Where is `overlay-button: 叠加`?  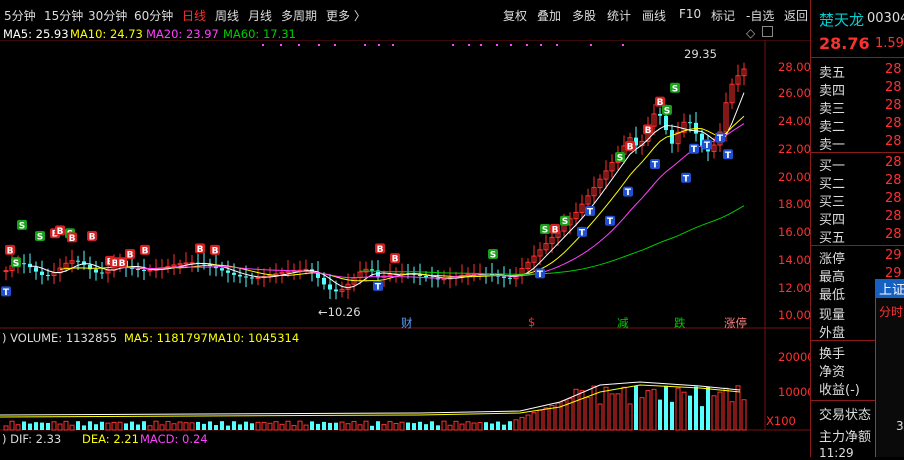
overlay-button: 叠加 is located at coordinates (549, 16).